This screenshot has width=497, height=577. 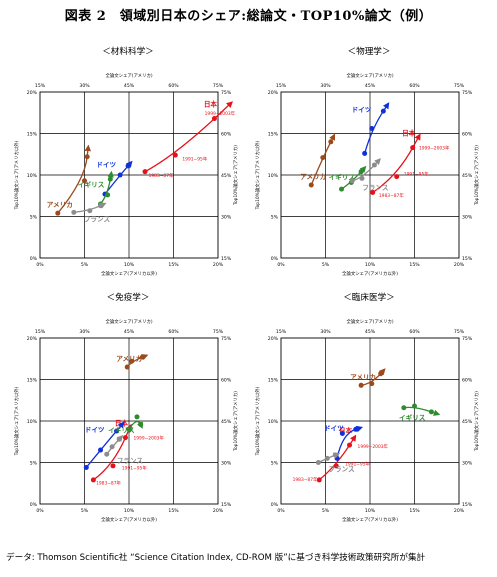 I want to click on chart-title: ＜材料科学＞, so click(x=128, y=51).